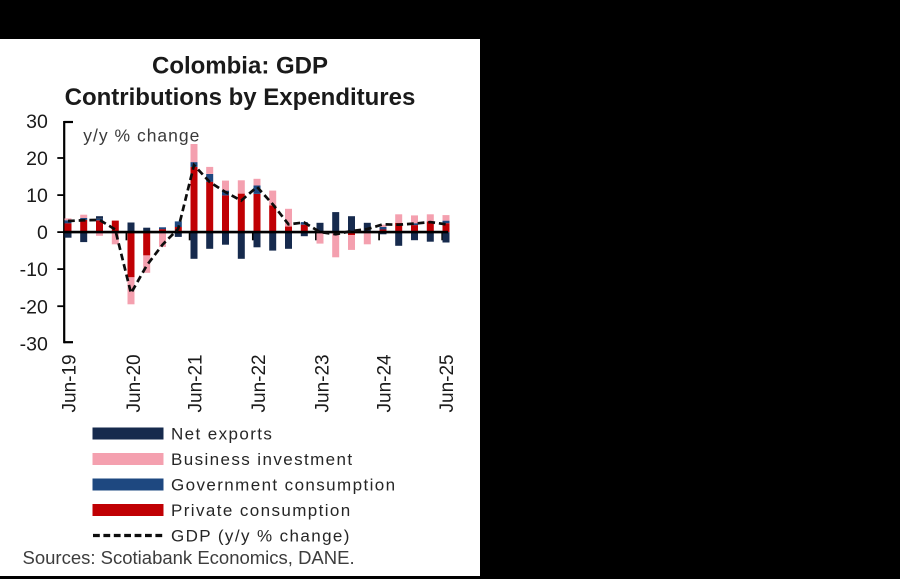  I want to click on svg-text: Business investment, so click(262, 459).